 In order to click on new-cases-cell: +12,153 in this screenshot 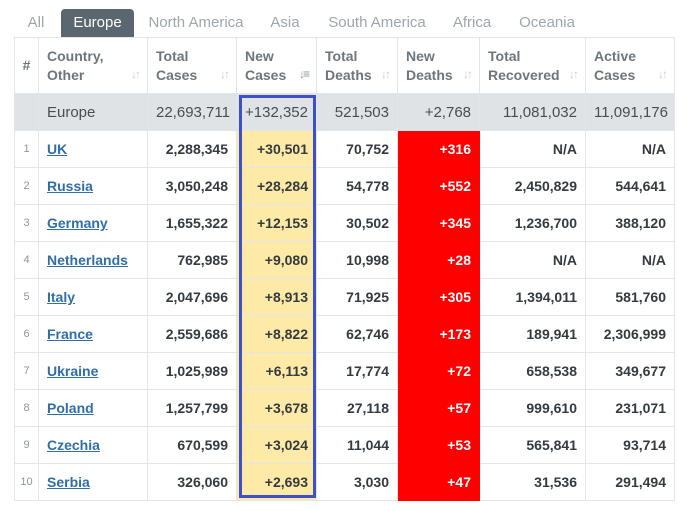, I will do `click(276, 223)`.